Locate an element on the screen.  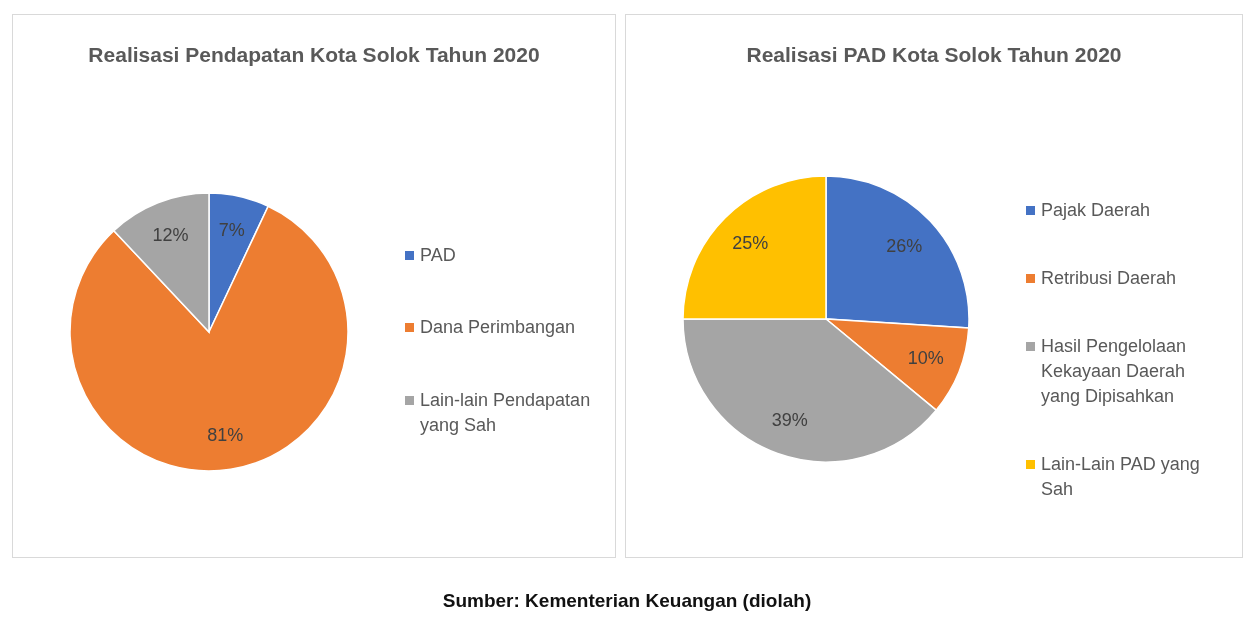
legend-label: Pajak Daerah is located at coordinates (1096, 210).